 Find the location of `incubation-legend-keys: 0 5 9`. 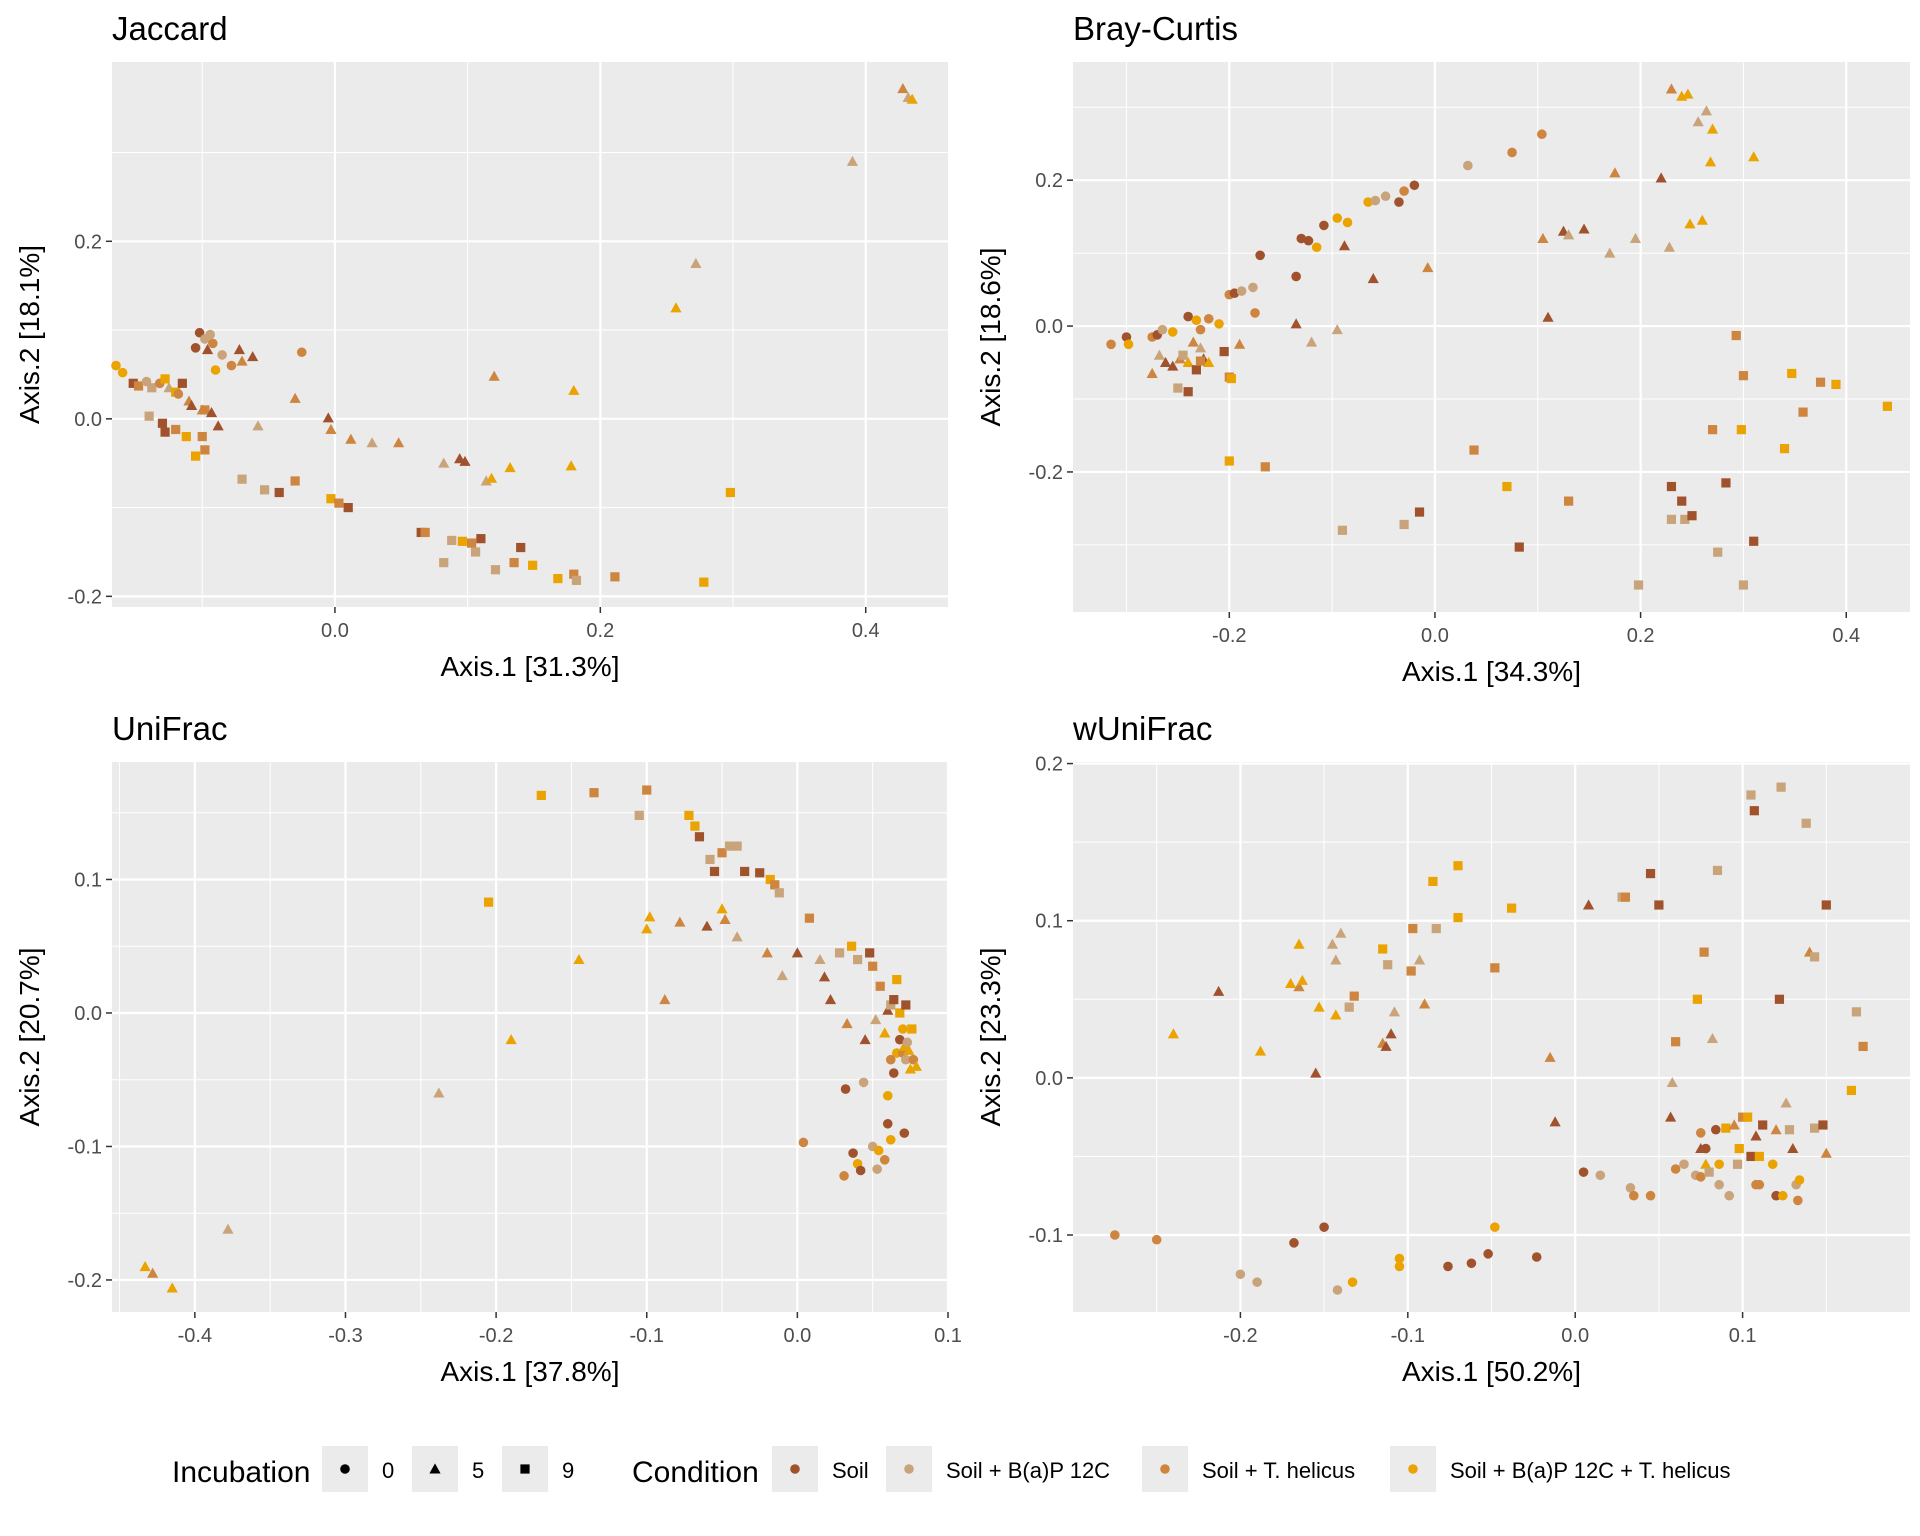

incubation-legend-keys: 0 5 9 is located at coordinates (448, 1469).